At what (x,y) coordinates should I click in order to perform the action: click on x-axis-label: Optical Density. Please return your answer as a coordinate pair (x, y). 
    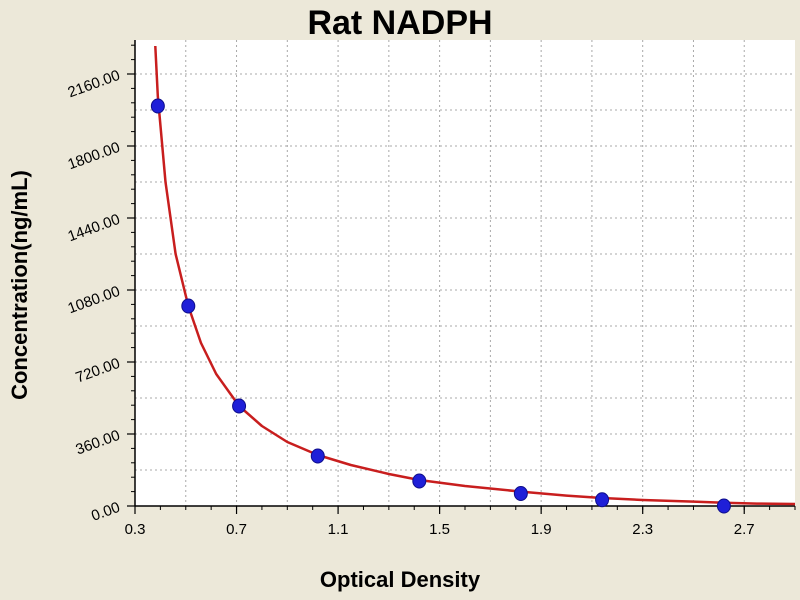
    Looking at the image, I should click on (400, 579).